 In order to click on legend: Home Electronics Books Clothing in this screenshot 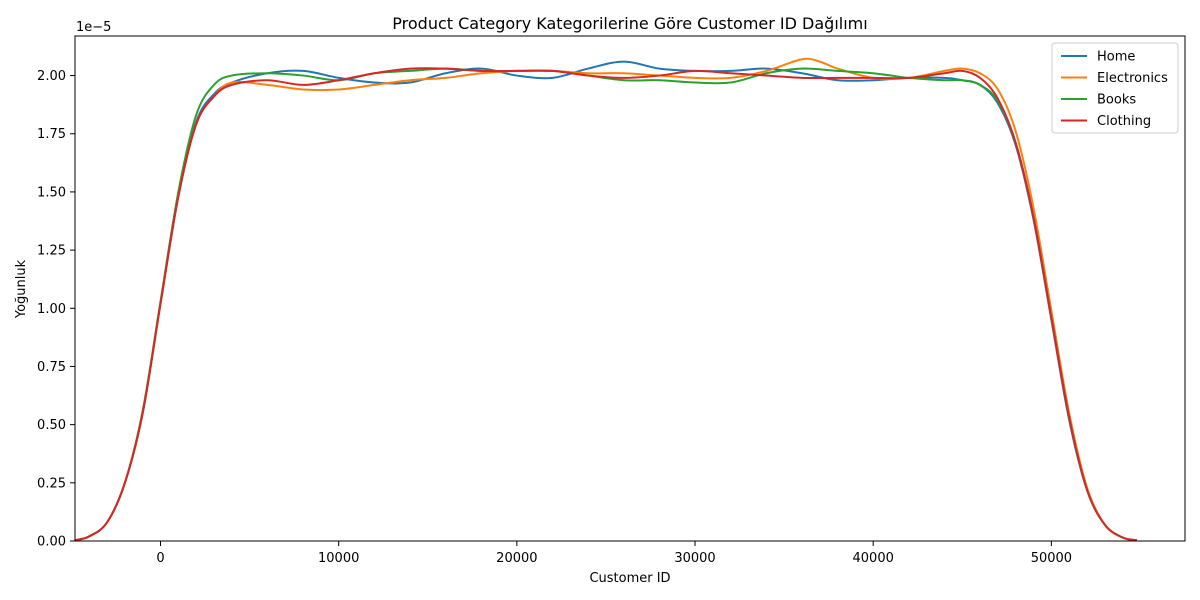, I will do `click(1115, 88)`.